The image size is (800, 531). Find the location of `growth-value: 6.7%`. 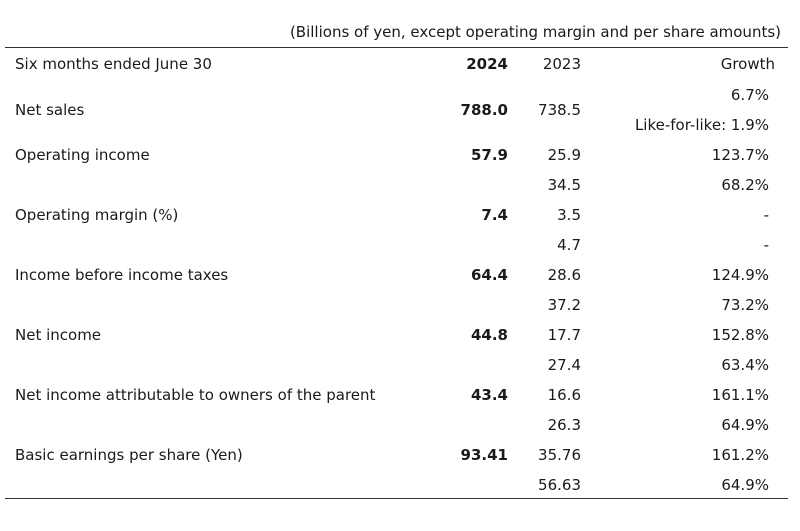

growth-value: 6.7% is located at coordinates (749, 95).